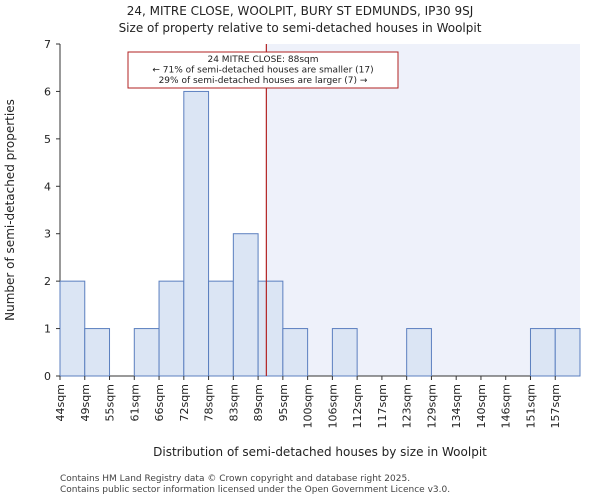  I want to click on x-tick-label: 151sqm, so click(530, 406).